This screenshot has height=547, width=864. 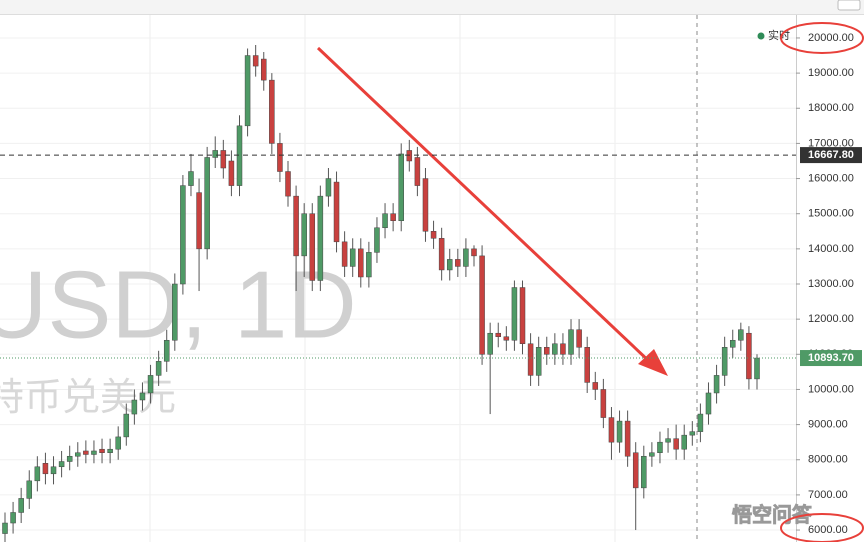 What do you see at coordinates (831, 319) in the screenshot?
I see `y-tick-label: 12000.00` at bounding box center [831, 319].